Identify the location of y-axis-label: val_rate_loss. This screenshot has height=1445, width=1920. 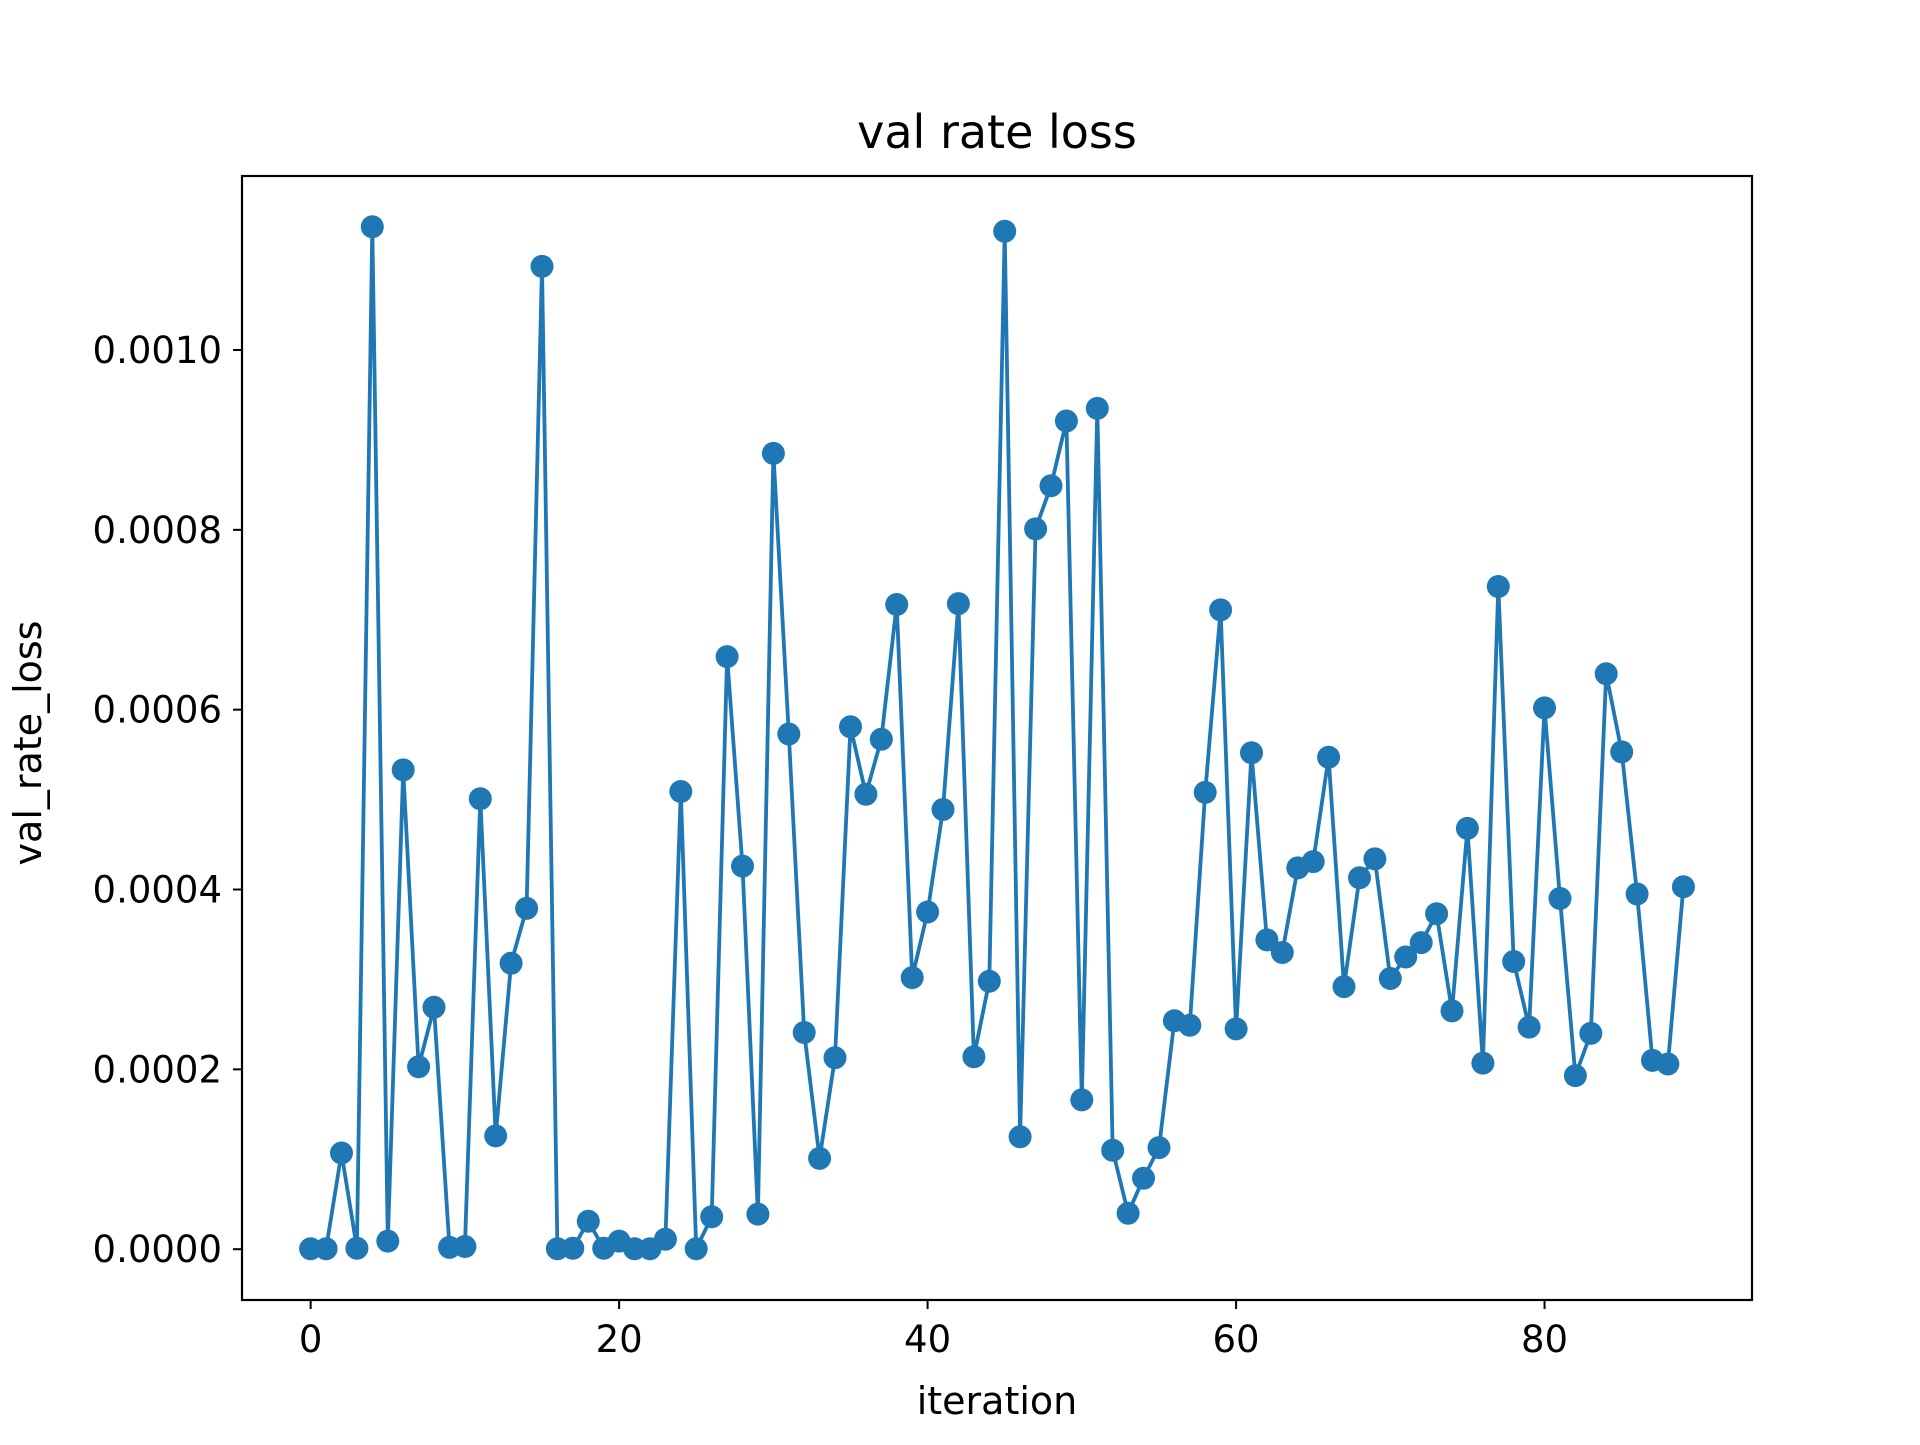
(28, 743).